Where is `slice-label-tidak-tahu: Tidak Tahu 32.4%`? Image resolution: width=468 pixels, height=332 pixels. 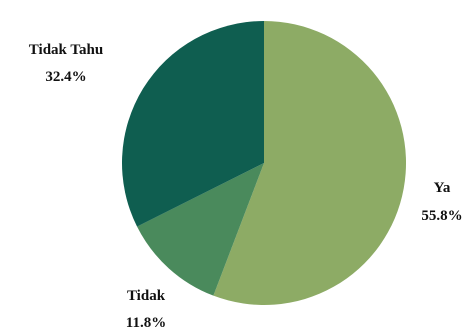
slice-label-tidak-tahu: Tidak Tahu 32.4% is located at coordinates (66, 63).